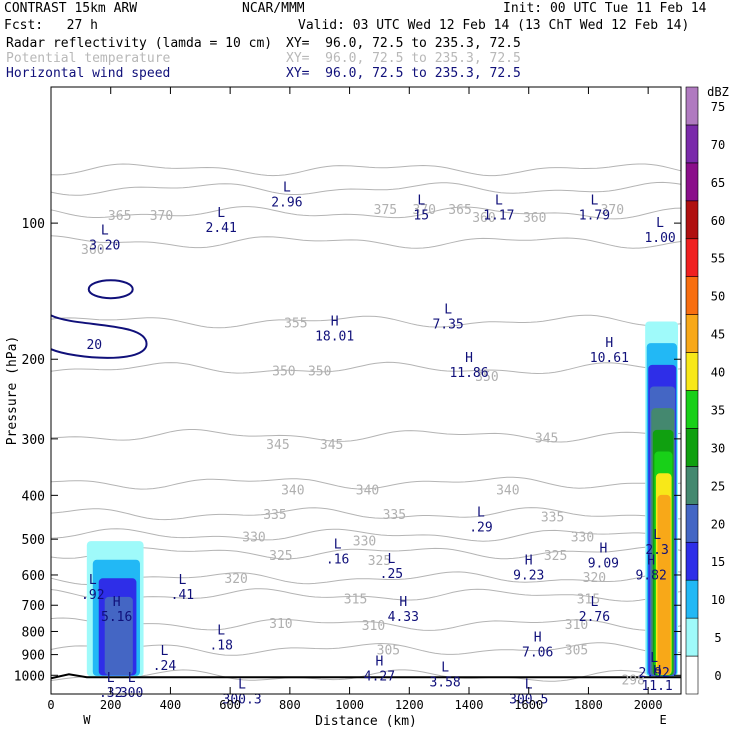 This screenshot has width=740, height=740. I want to click on extremum-value: .16, so click(337, 560).